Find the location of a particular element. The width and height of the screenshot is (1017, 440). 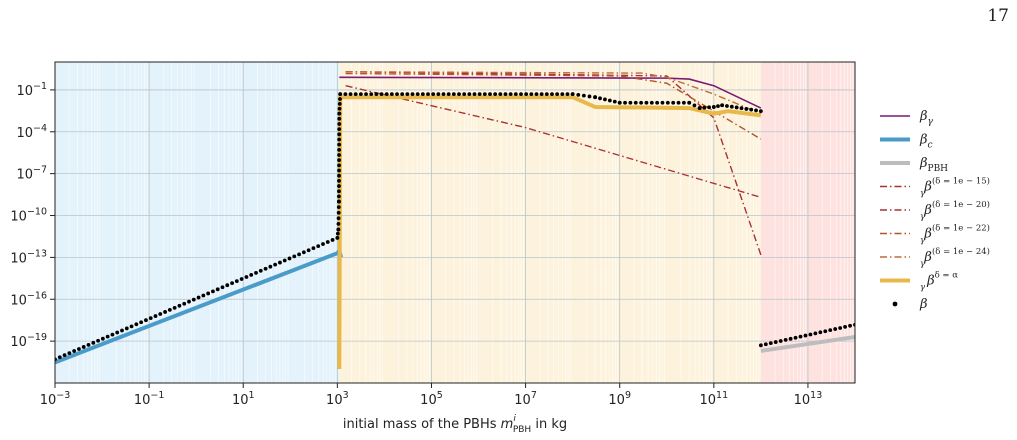

x-tick-label: 10³ is located at coordinates (337, 399).